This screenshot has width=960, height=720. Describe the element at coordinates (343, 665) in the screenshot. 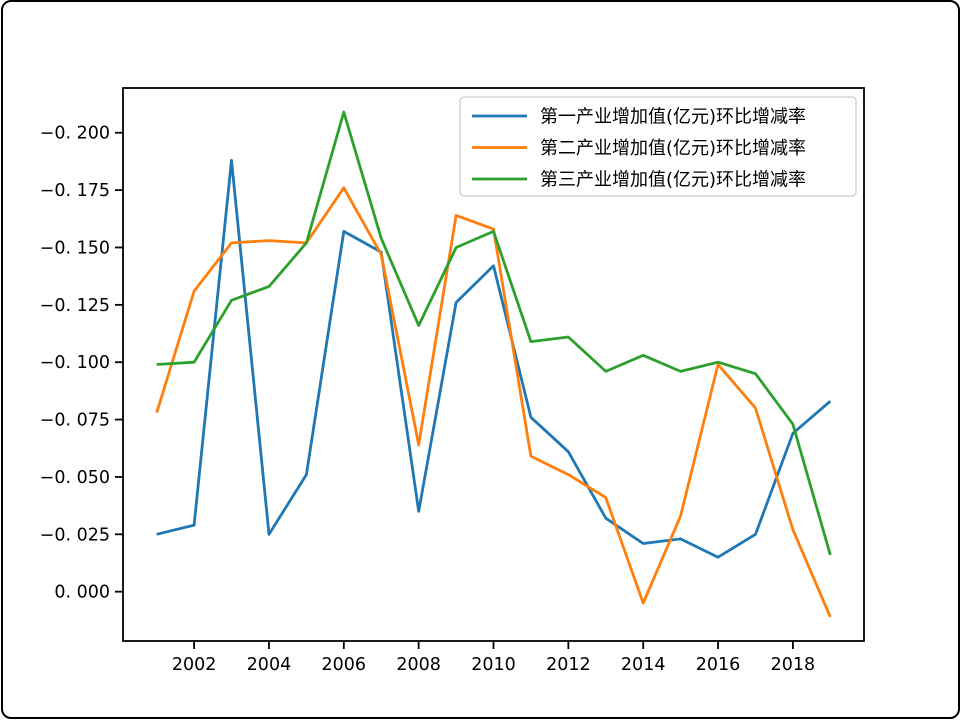

I see `x-tick-label: 2006` at that location.